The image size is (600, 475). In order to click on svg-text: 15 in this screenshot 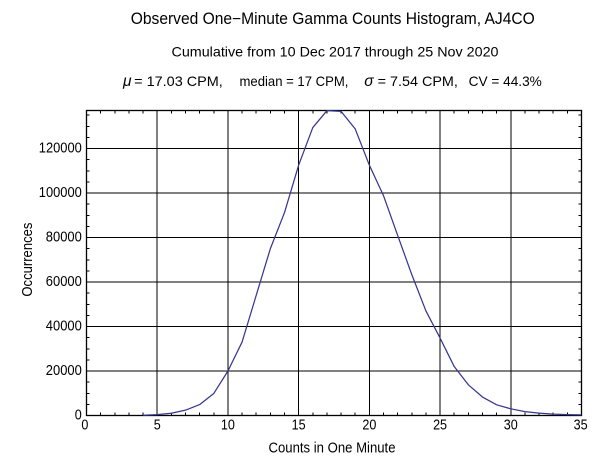, I will do `click(299, 426)`.